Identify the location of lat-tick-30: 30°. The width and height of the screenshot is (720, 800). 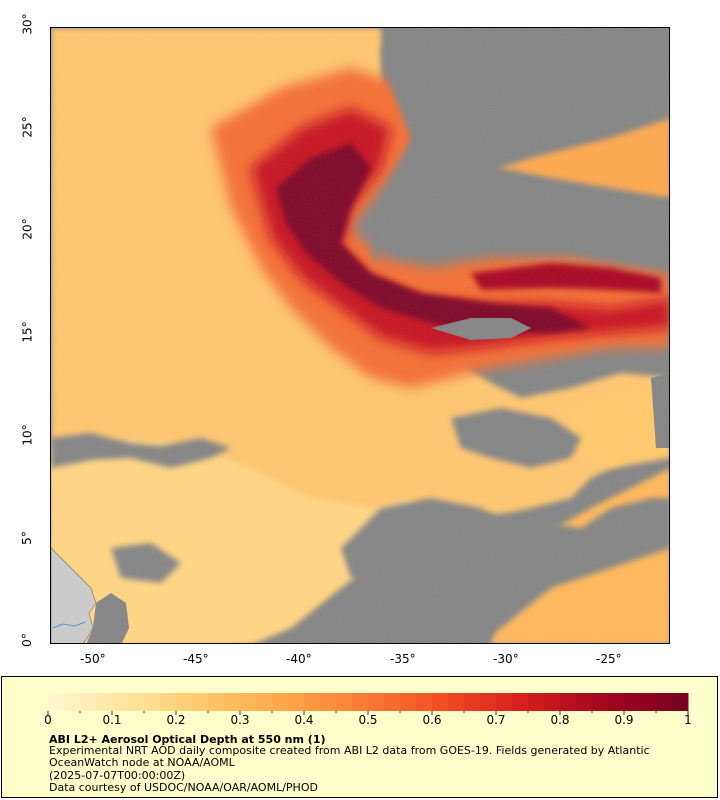
(27, 24).